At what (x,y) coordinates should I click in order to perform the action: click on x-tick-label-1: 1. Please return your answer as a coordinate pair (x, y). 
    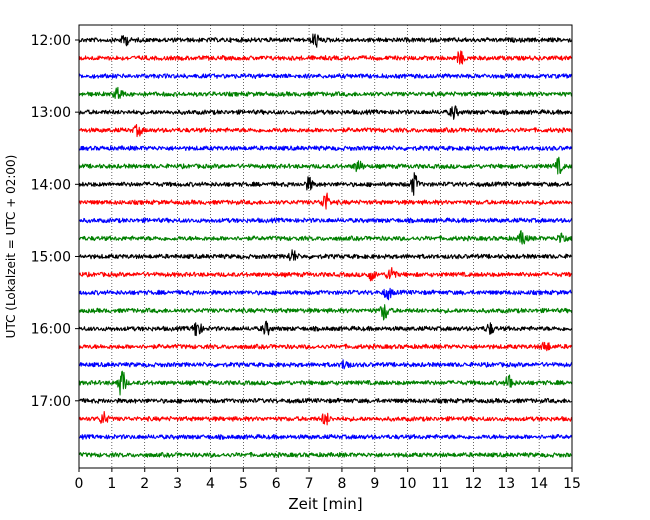
    Looking at the image, I should click on (111, 484).